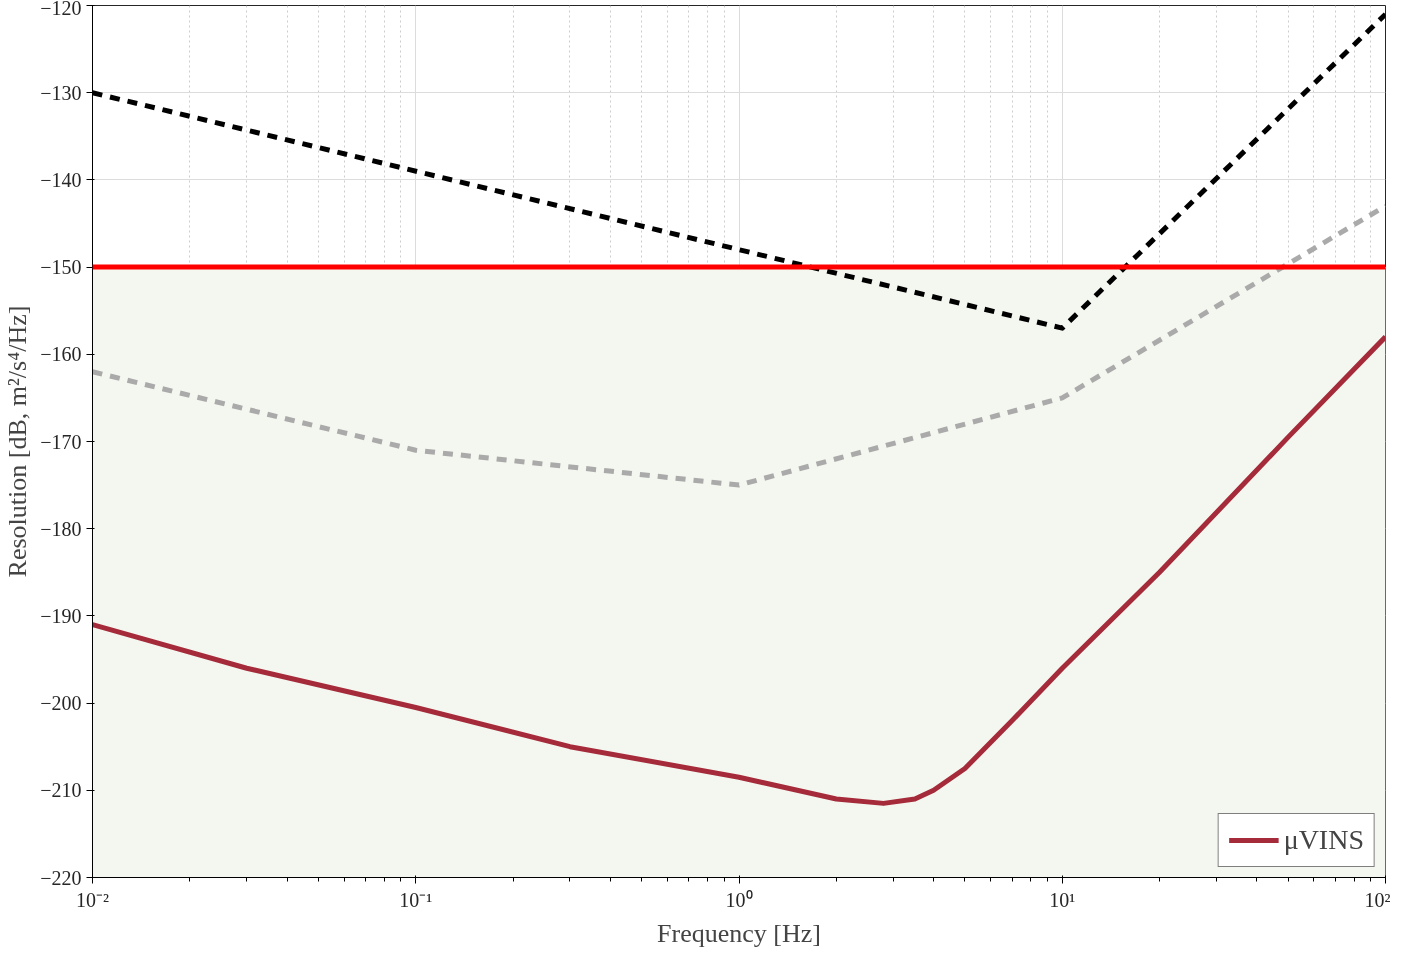 This screenshot has width=1404, height=968. Describe the element at coordinates (61, 354) in the screenshot. I see `y-tick-label: −160` at that location.